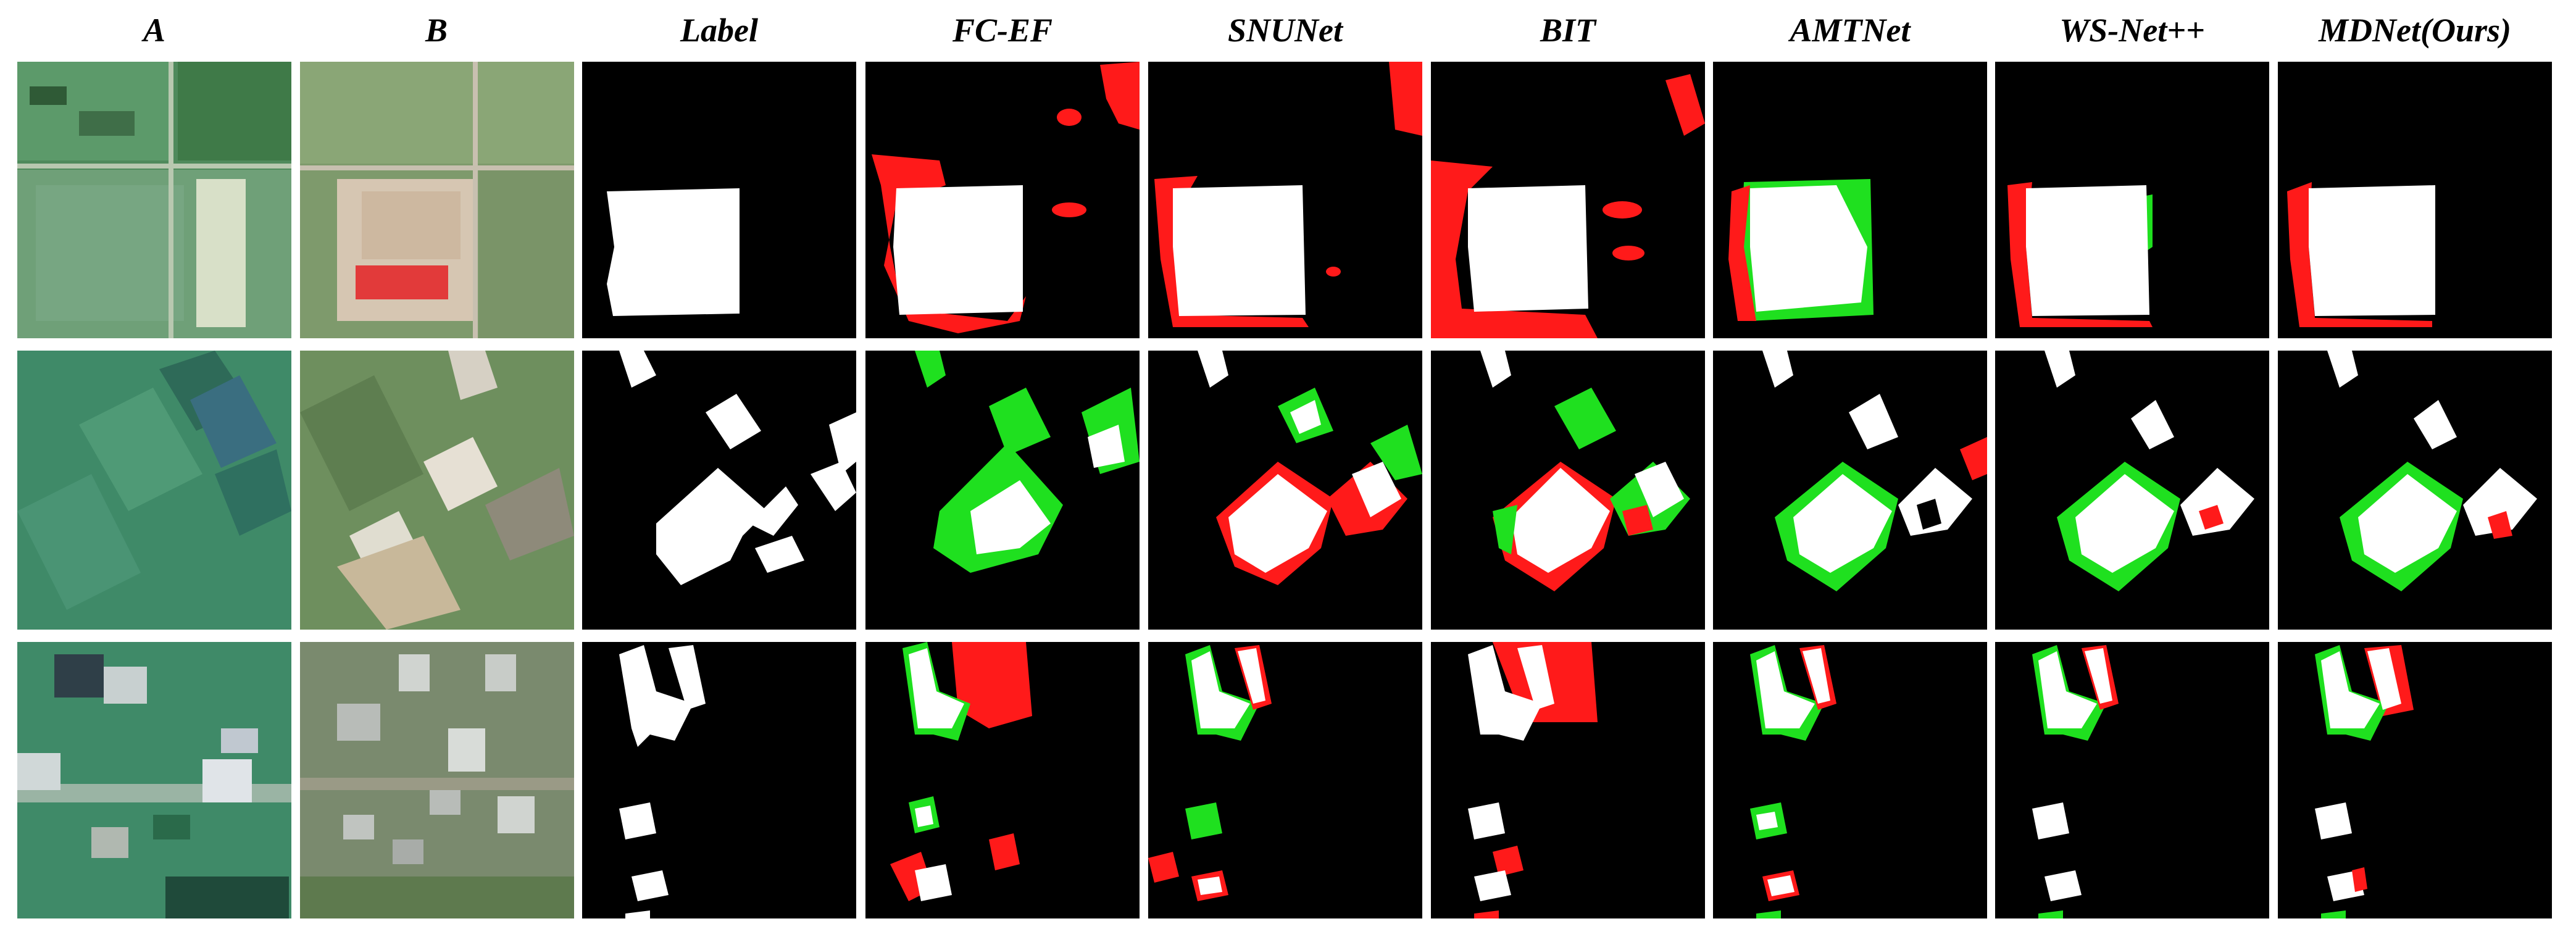 Image resolution: width=2576 pixels, height=937 pixels. I want to click on column-header-bit: BIT, so click(1568, 30).